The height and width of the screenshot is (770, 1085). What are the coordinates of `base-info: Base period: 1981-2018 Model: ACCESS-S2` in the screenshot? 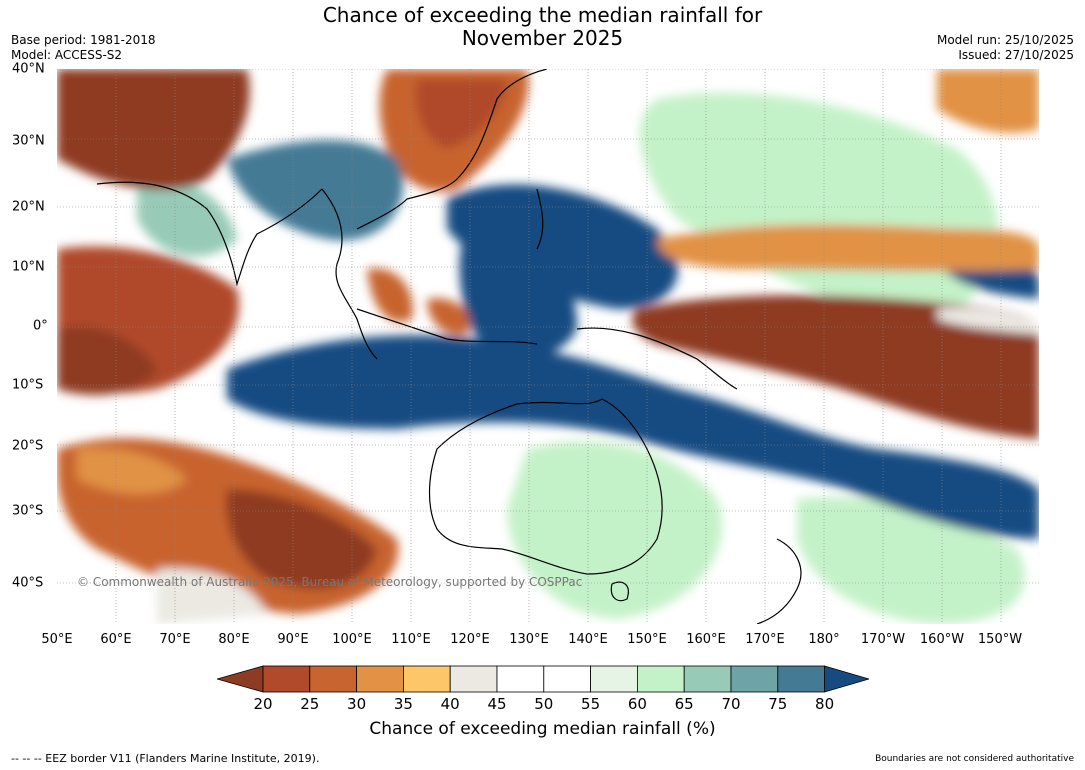 It's located at (83, 48).